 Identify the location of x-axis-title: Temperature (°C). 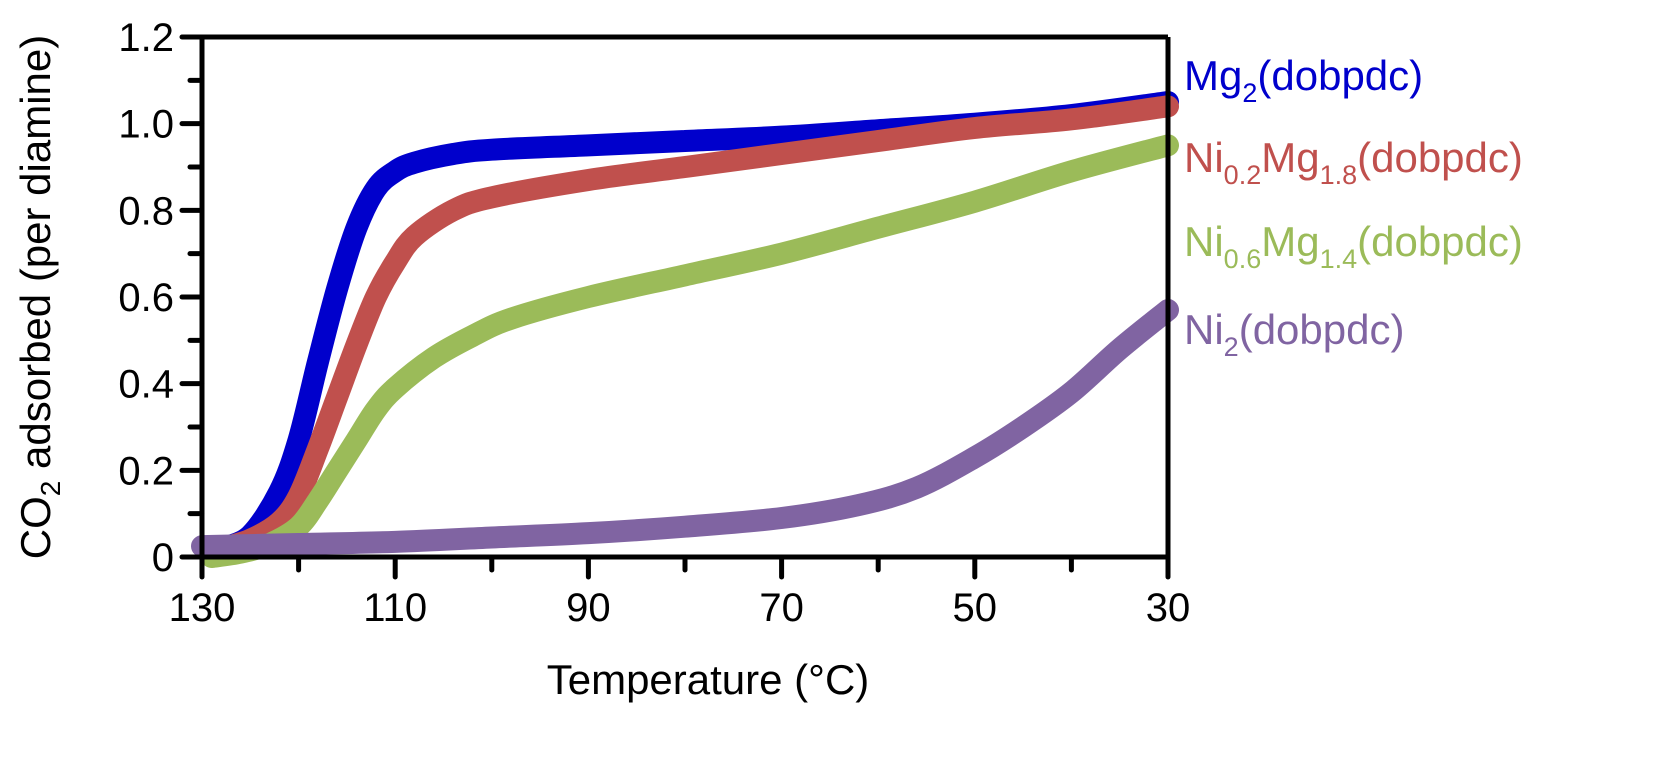
(708, 679).